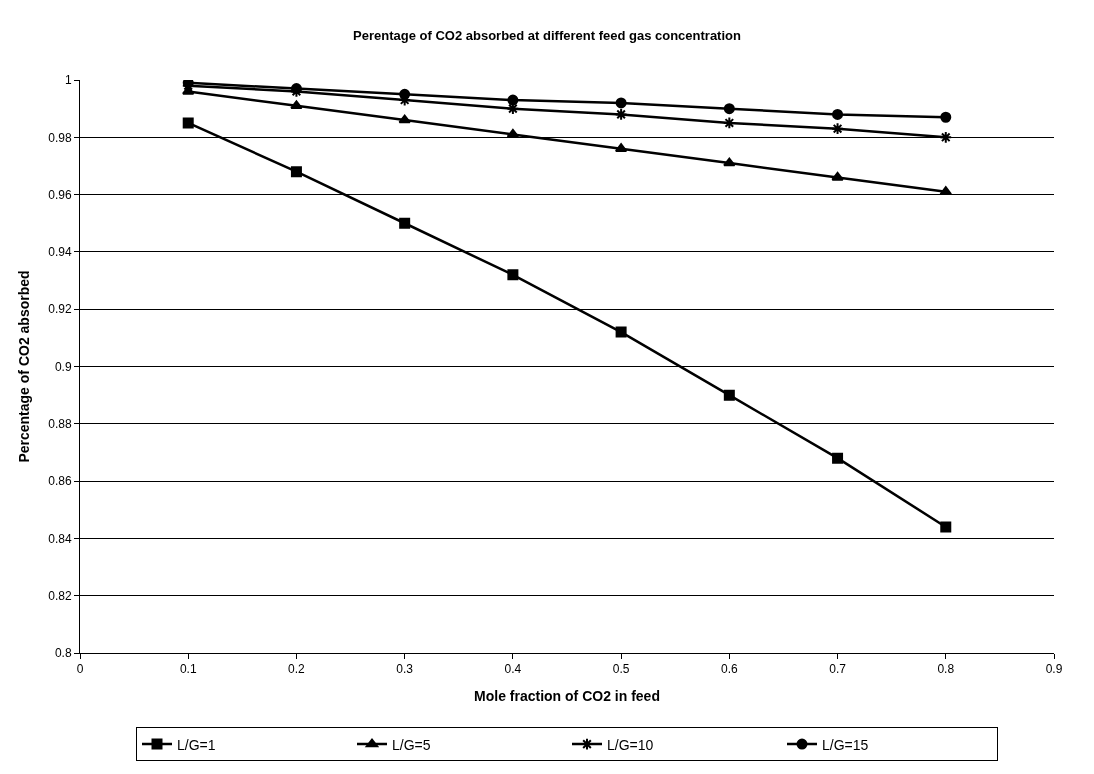 This screenshot has height=774, width=1094. I want to click on legend-label: L/G=1, so click(196, 744).